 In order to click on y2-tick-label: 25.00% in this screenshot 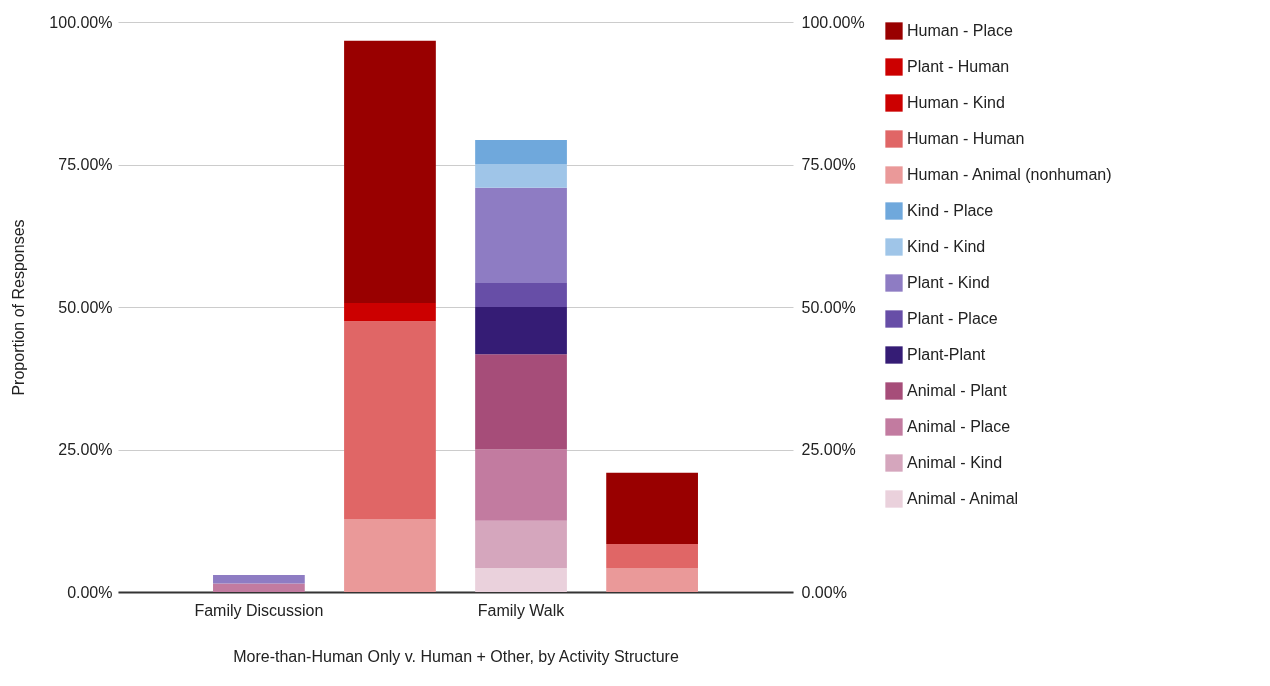, I will do `click(828, 449)`.